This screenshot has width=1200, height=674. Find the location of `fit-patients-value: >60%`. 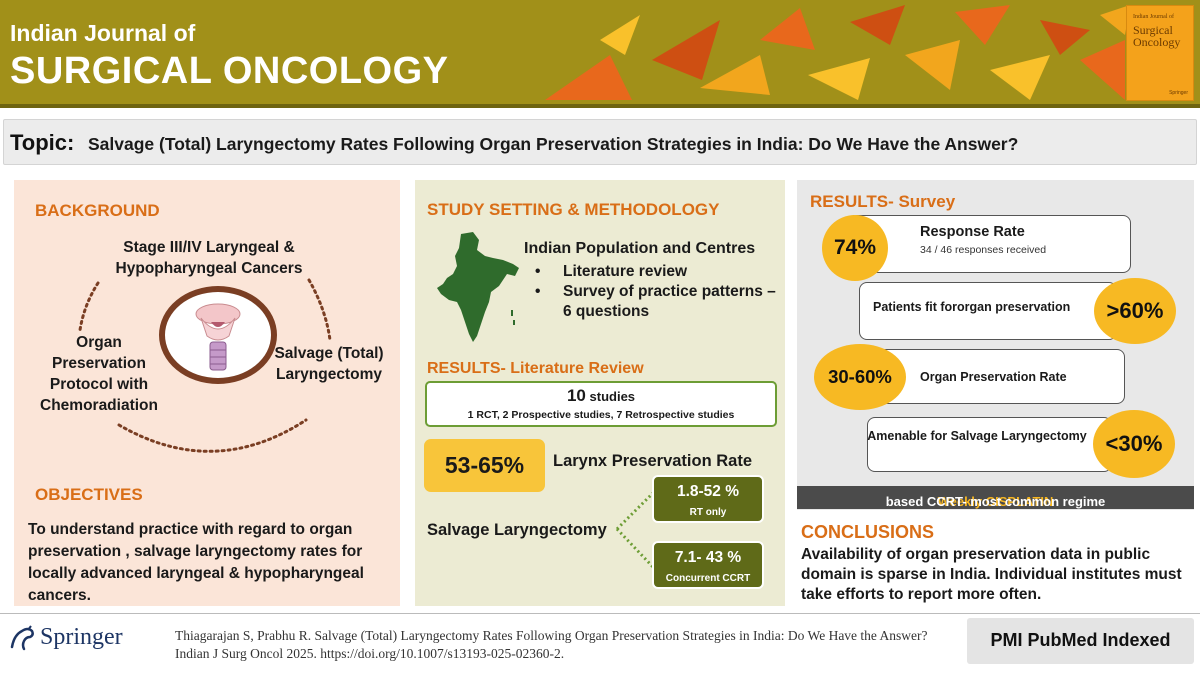

fit-patients-value: >60% is located at coordinates (1135, 311).